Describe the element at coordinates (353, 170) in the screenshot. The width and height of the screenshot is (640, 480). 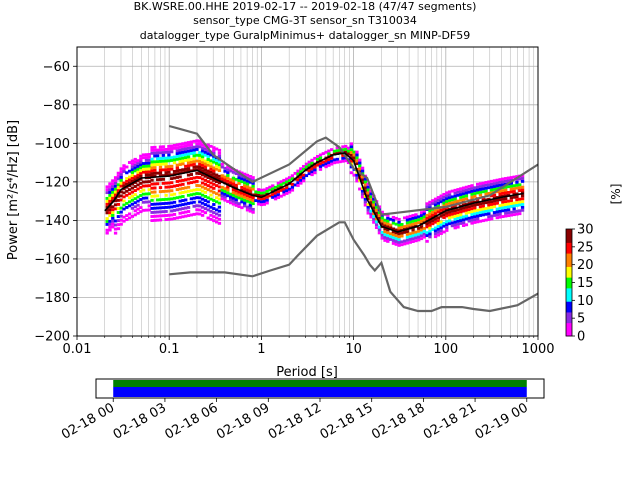
I see `high-noise-model-line` at that location.